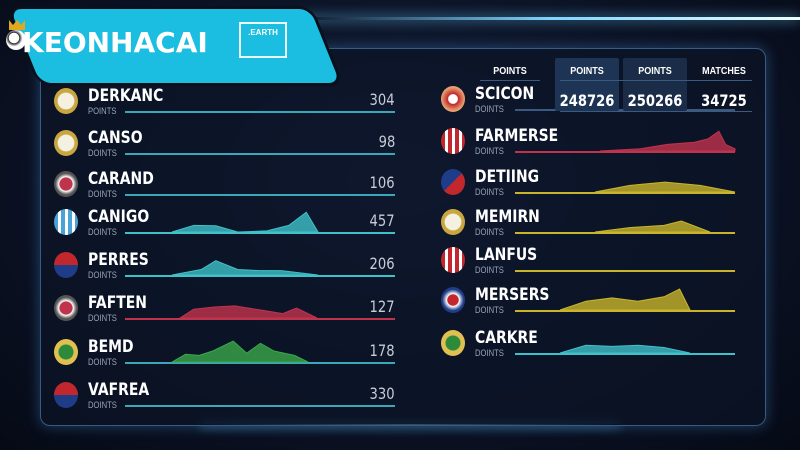 Image resolution: width=800 pixels, height=450 pixels. I want to click on team-points: 127, so click(382, 306).